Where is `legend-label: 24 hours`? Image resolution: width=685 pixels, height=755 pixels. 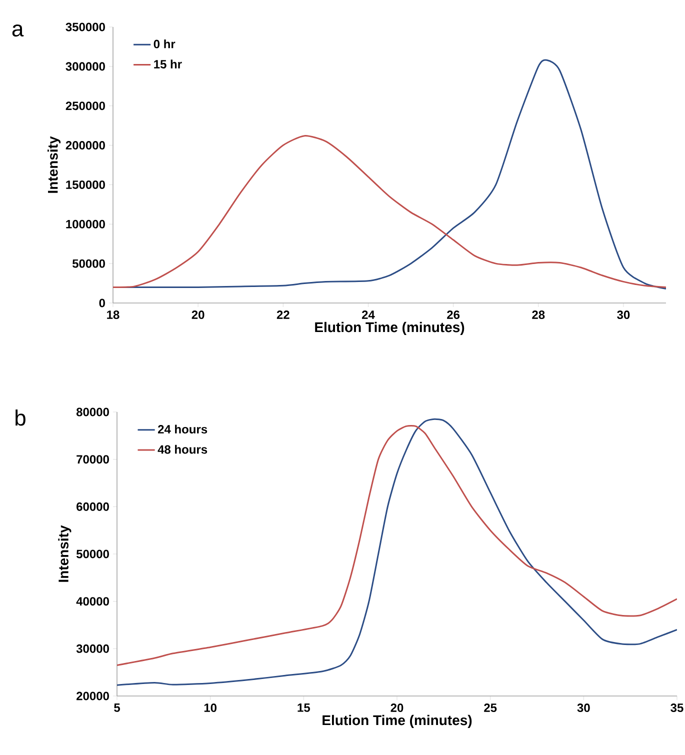
legend-label: 24 hours is located at coordinates (183, 429).